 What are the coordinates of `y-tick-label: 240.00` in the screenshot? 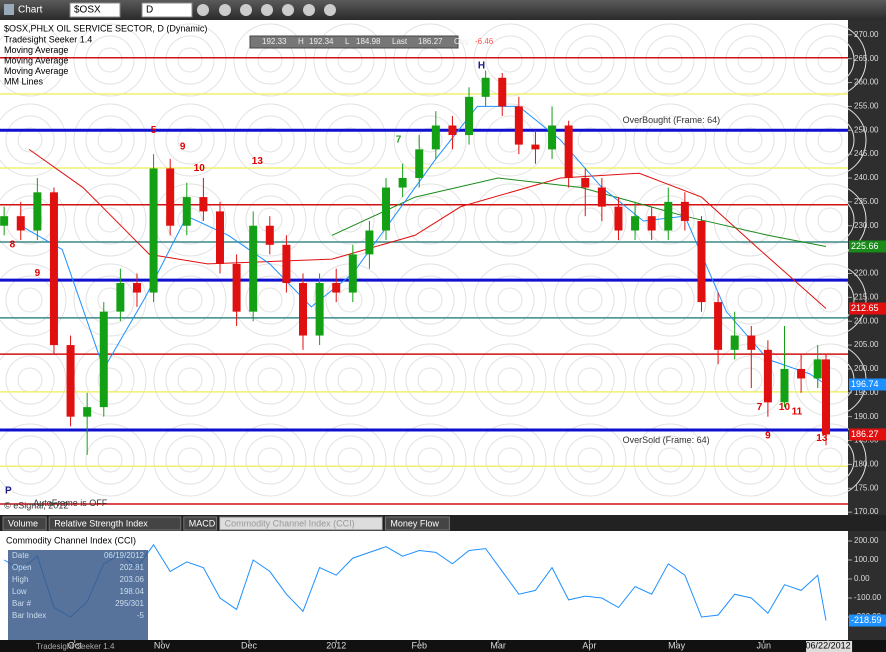 It's located at (866, 177).